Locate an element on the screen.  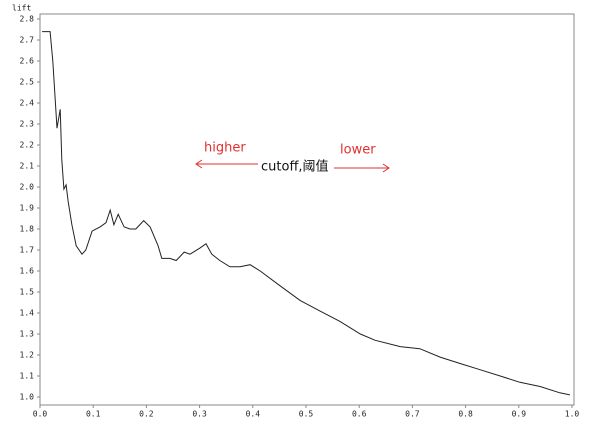
x-tick-label: 0.5 is located at coordinates (306, 414).